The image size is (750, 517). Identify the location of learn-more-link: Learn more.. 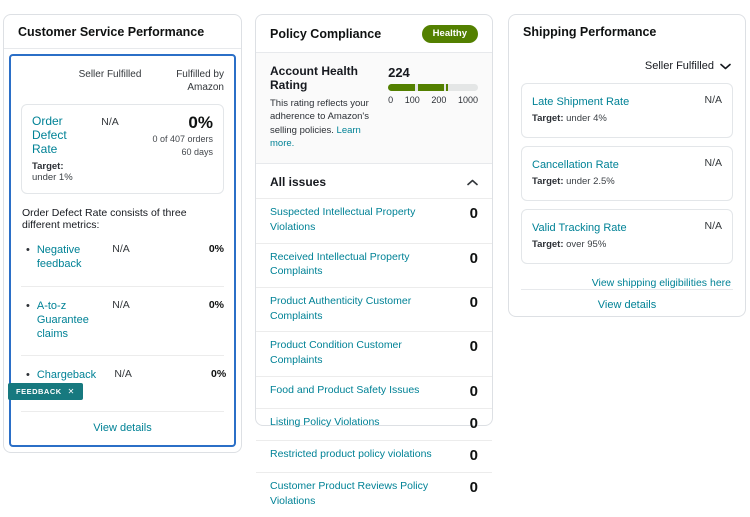
(315, 136).